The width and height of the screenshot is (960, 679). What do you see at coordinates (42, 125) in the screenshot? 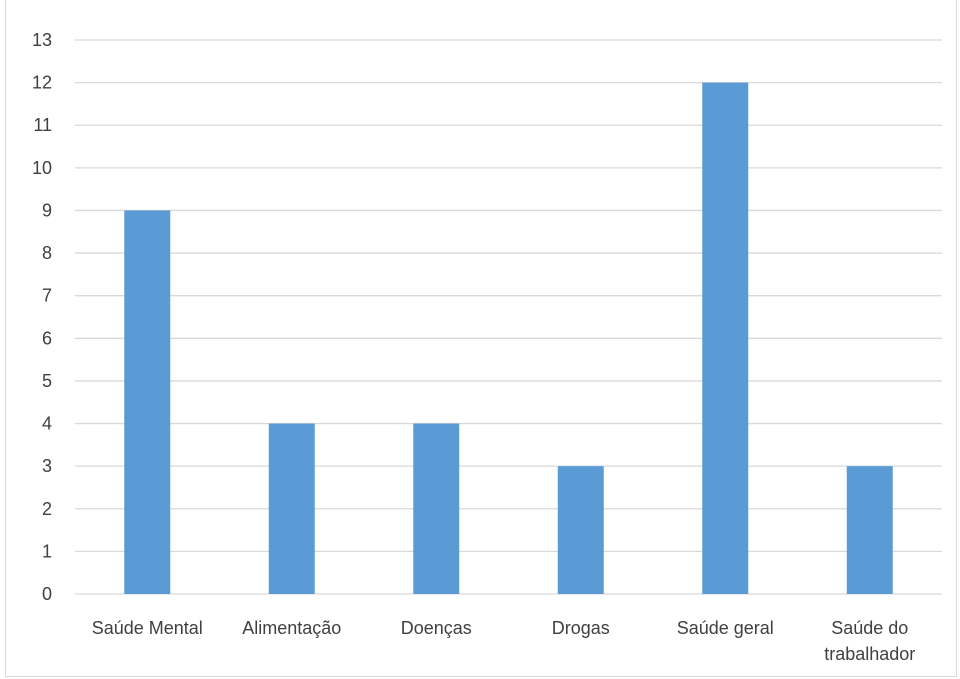
I see `y-tick-label: 11` at bounding box center [42, 125].